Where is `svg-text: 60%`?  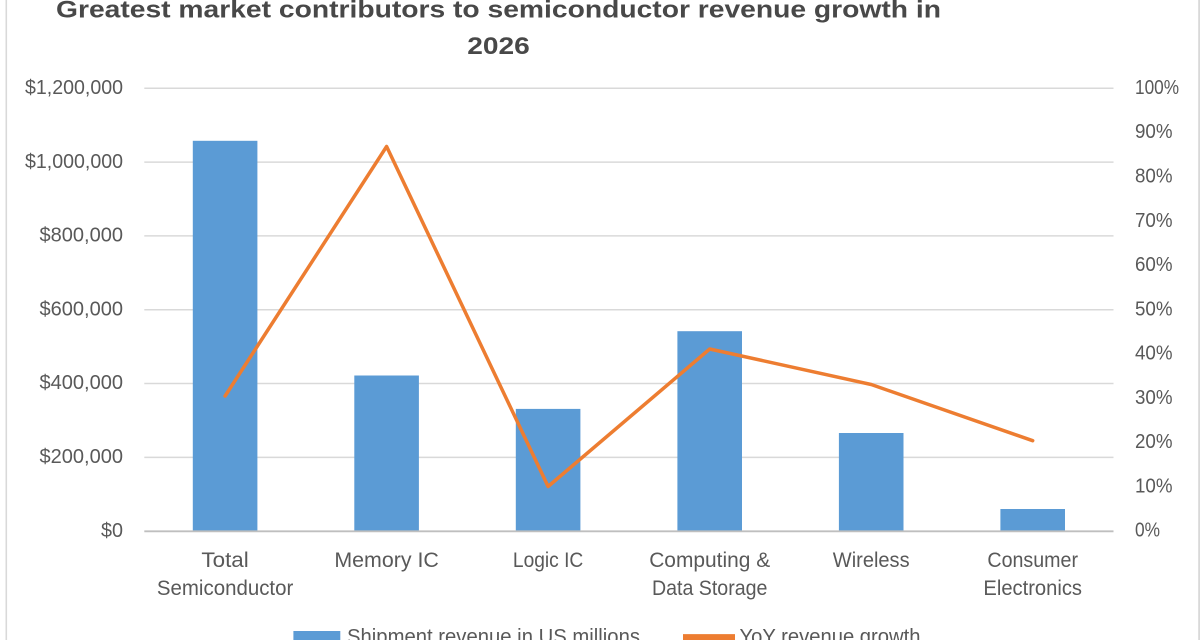 svg-text: 60% is located at coordinates (1154, 265).